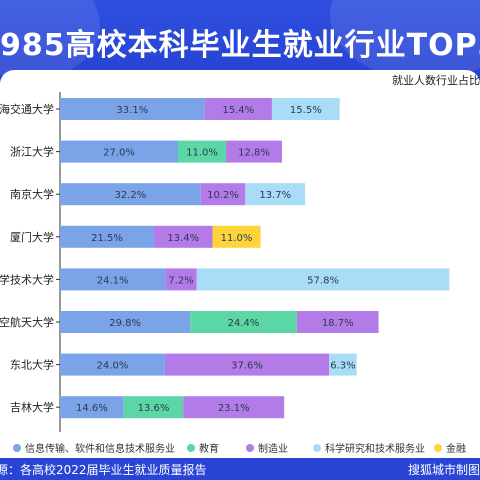 This screenshot has height=480, width=480. I want to click on category-label: 上海交通大学, so click(27, 109).